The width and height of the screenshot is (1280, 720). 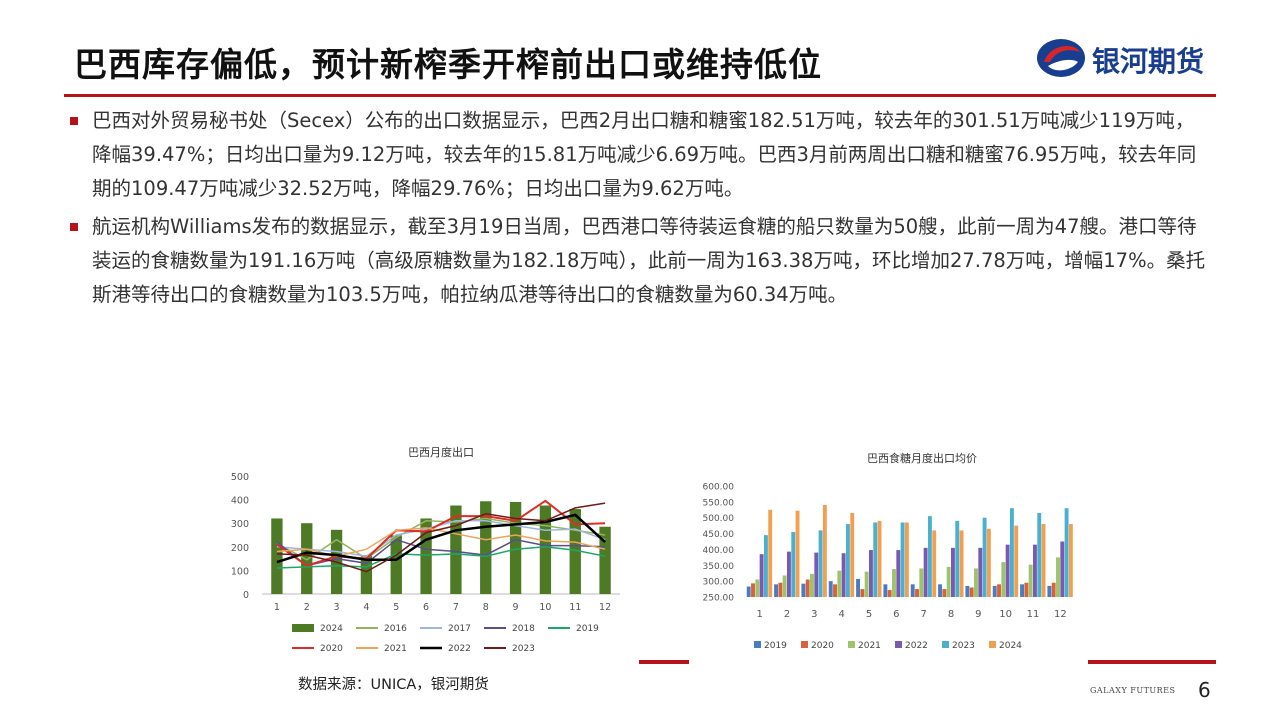 I want to click on y-tick-label: 300, so click(x=240, y=524).